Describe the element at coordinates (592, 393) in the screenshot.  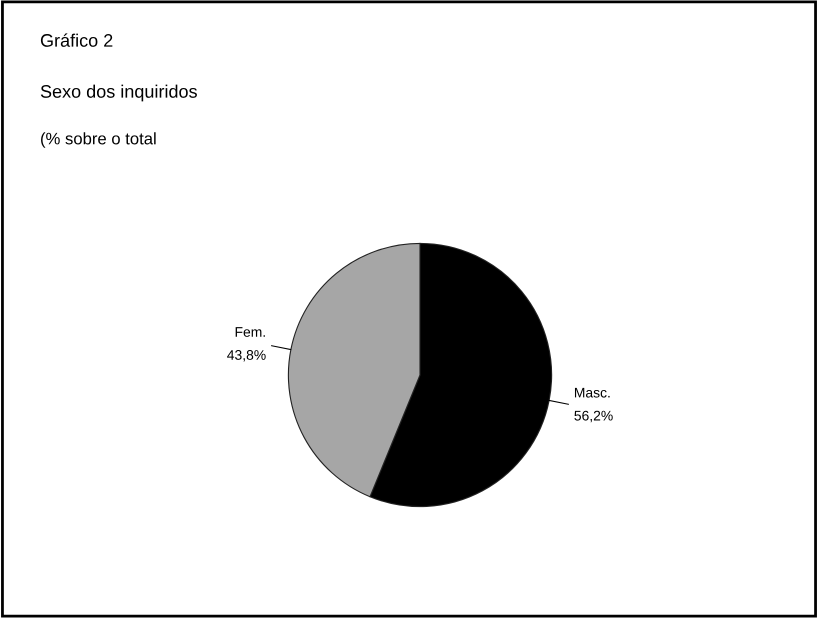
I see `slice-label: Masc.` at that location.